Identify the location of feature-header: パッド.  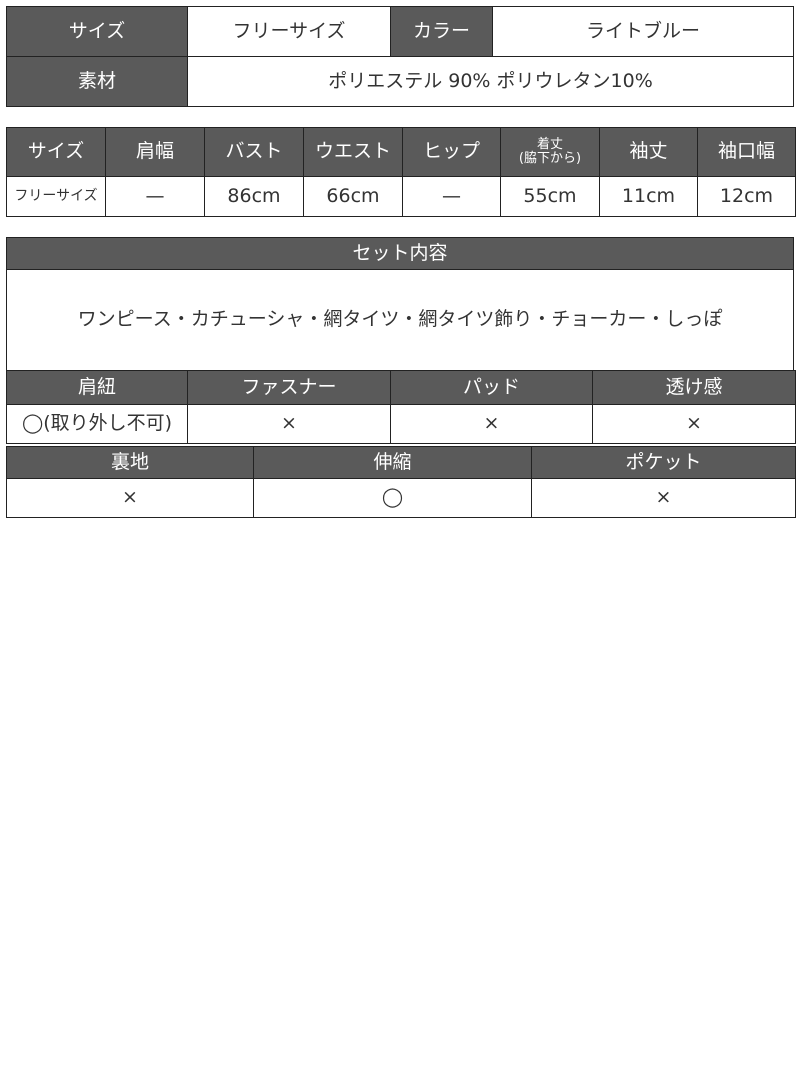
(491, 387).